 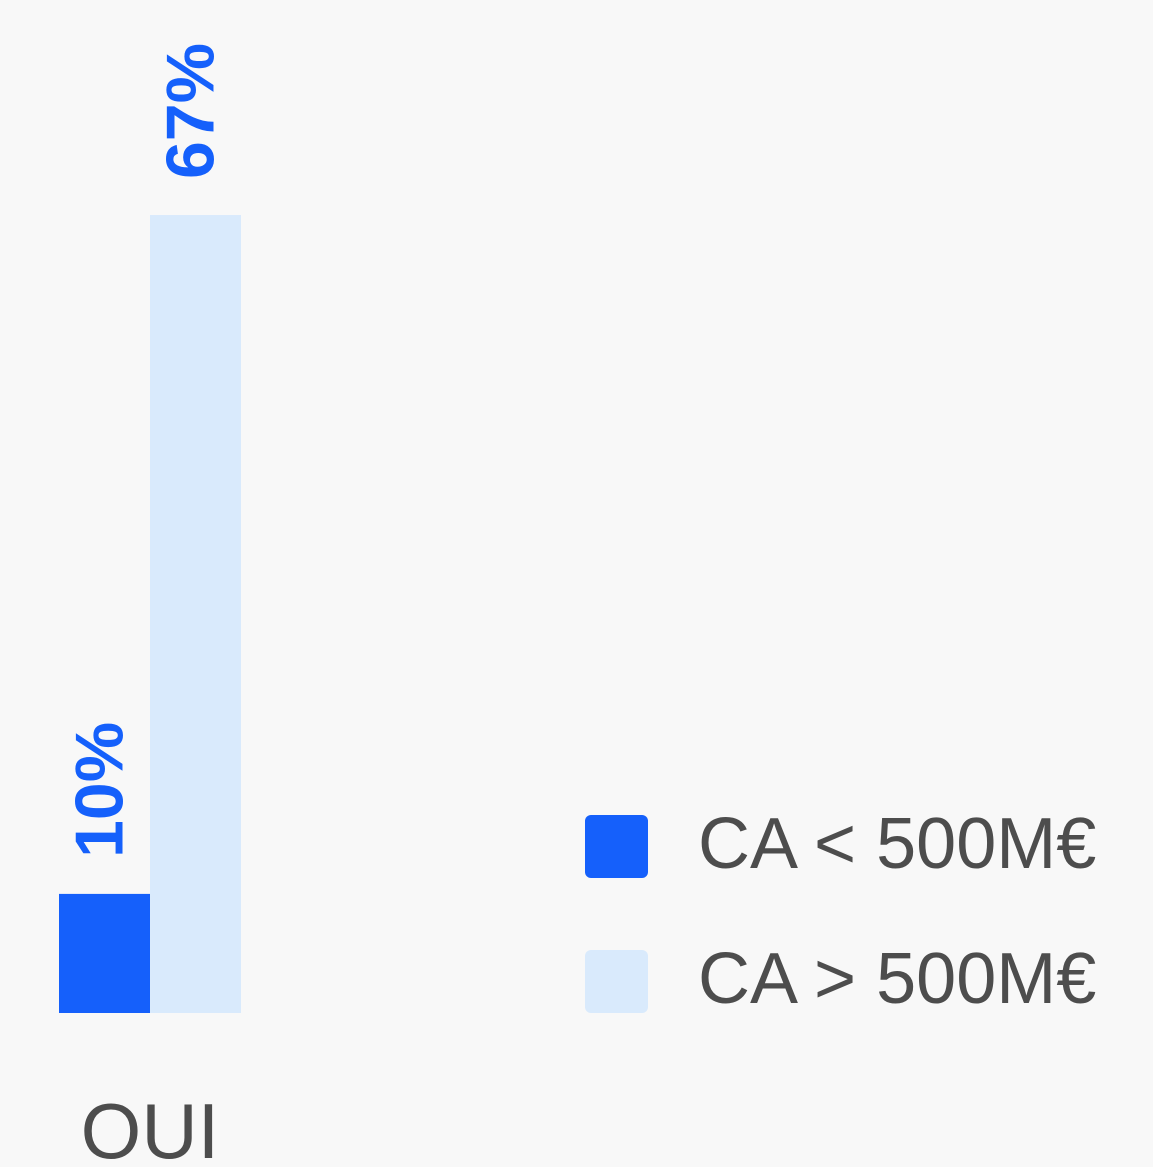 What do you see at coordinates (190, 111) in the screenshot?
I see `value-label: 67%` at bounding box center [190, 111].